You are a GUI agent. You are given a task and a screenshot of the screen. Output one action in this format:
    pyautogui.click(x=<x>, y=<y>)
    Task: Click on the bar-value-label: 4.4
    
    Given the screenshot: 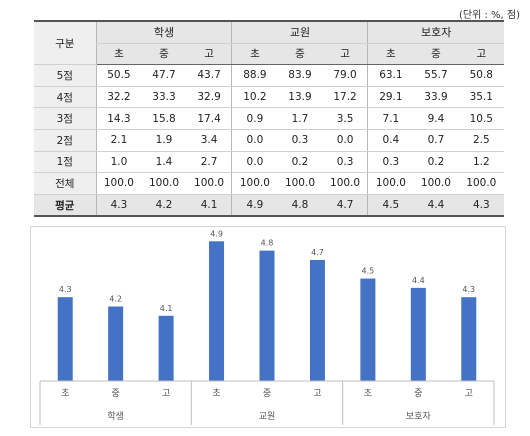 What is the action you would take?
    pyautogui.click(x=418, y=280)
    